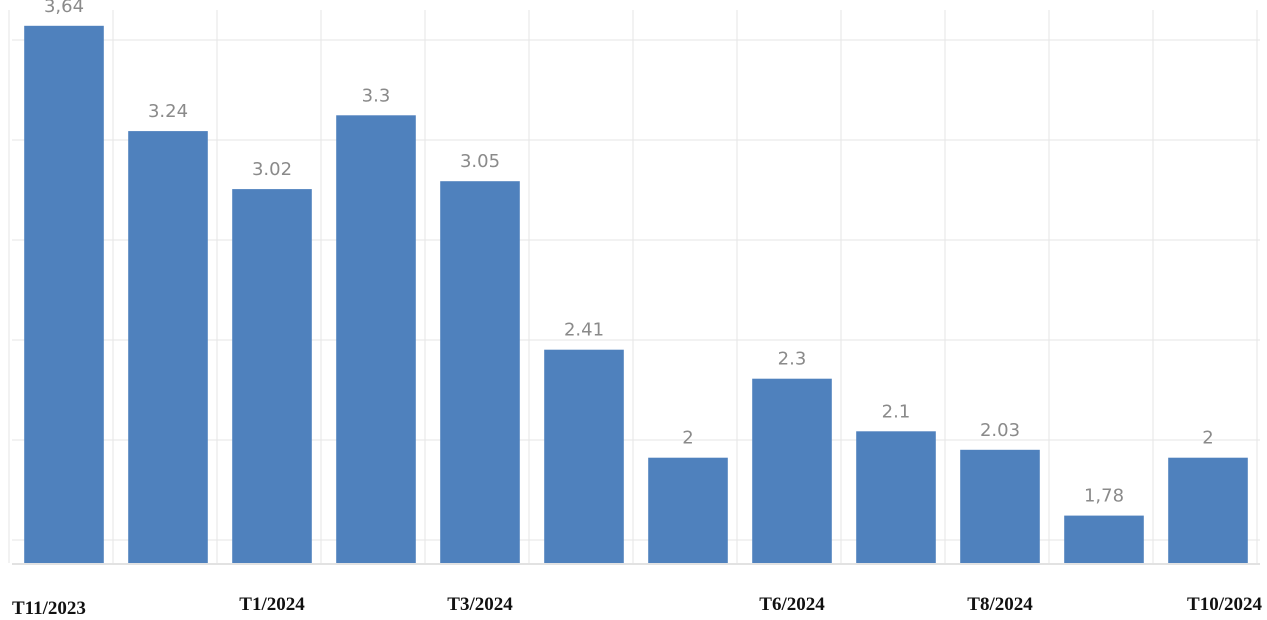  What do you see at coordinates (272, 604) in the screenshot?
I see `x-tick-label: T1/2024` at bounding box center [272, 604].